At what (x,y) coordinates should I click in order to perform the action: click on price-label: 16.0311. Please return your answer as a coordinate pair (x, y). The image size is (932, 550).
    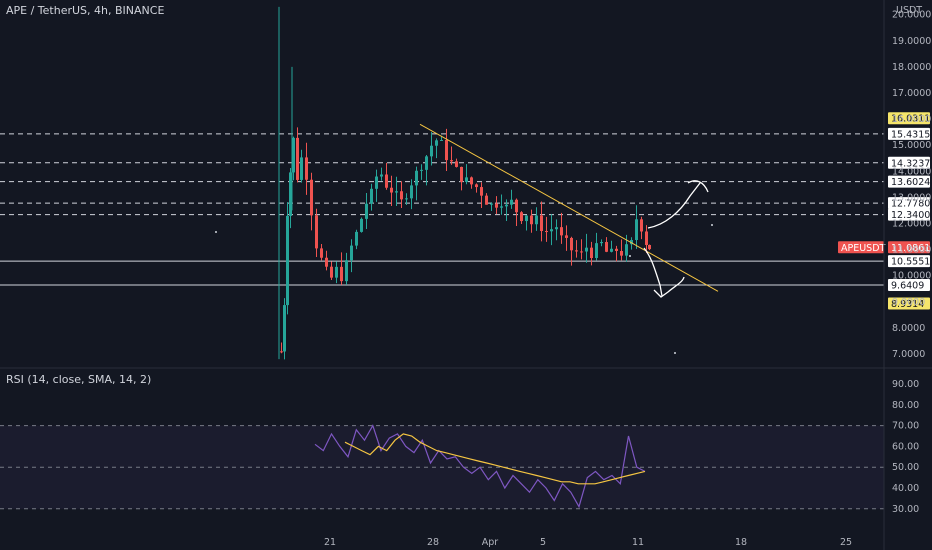
    Looking at the image, I should click on (910, 119).